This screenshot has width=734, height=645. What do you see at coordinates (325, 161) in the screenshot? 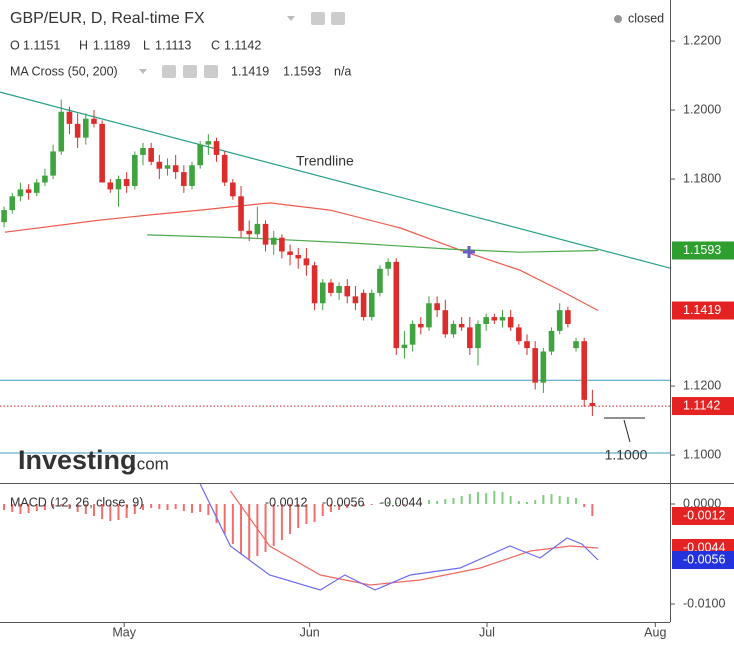
I see `trendline-label: Trendline` at bounding box center [325, 161].